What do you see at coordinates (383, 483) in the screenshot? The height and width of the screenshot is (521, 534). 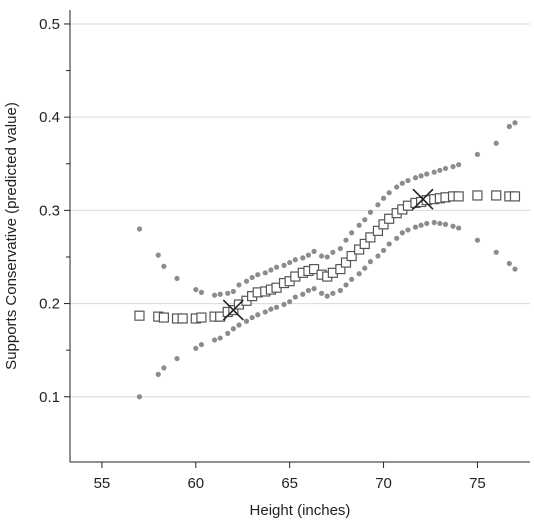 I see `x-tick-label: 70` at bounding box center [383, 483].